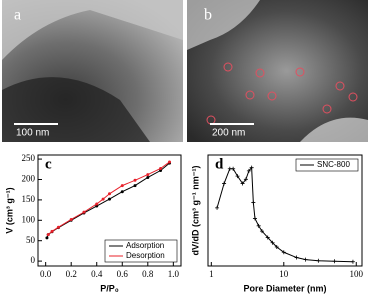 The width and height of the screenshot is (370, 299). I want to click on x-tick-label: 100, so click(357, 274).